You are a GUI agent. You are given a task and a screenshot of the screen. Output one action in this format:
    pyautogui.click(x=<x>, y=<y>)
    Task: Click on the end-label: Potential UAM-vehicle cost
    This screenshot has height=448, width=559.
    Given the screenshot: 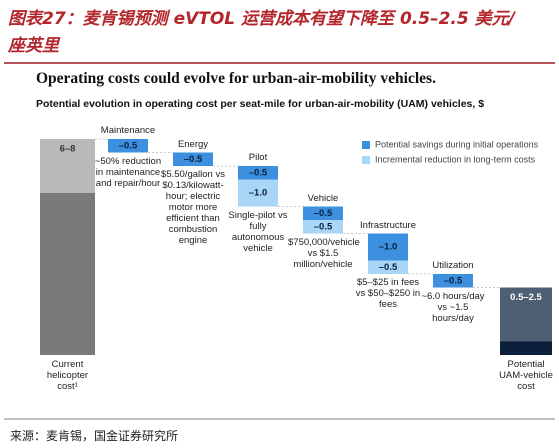 What is the action you would take?
    pyautogui.click(x=526, y=375)
    